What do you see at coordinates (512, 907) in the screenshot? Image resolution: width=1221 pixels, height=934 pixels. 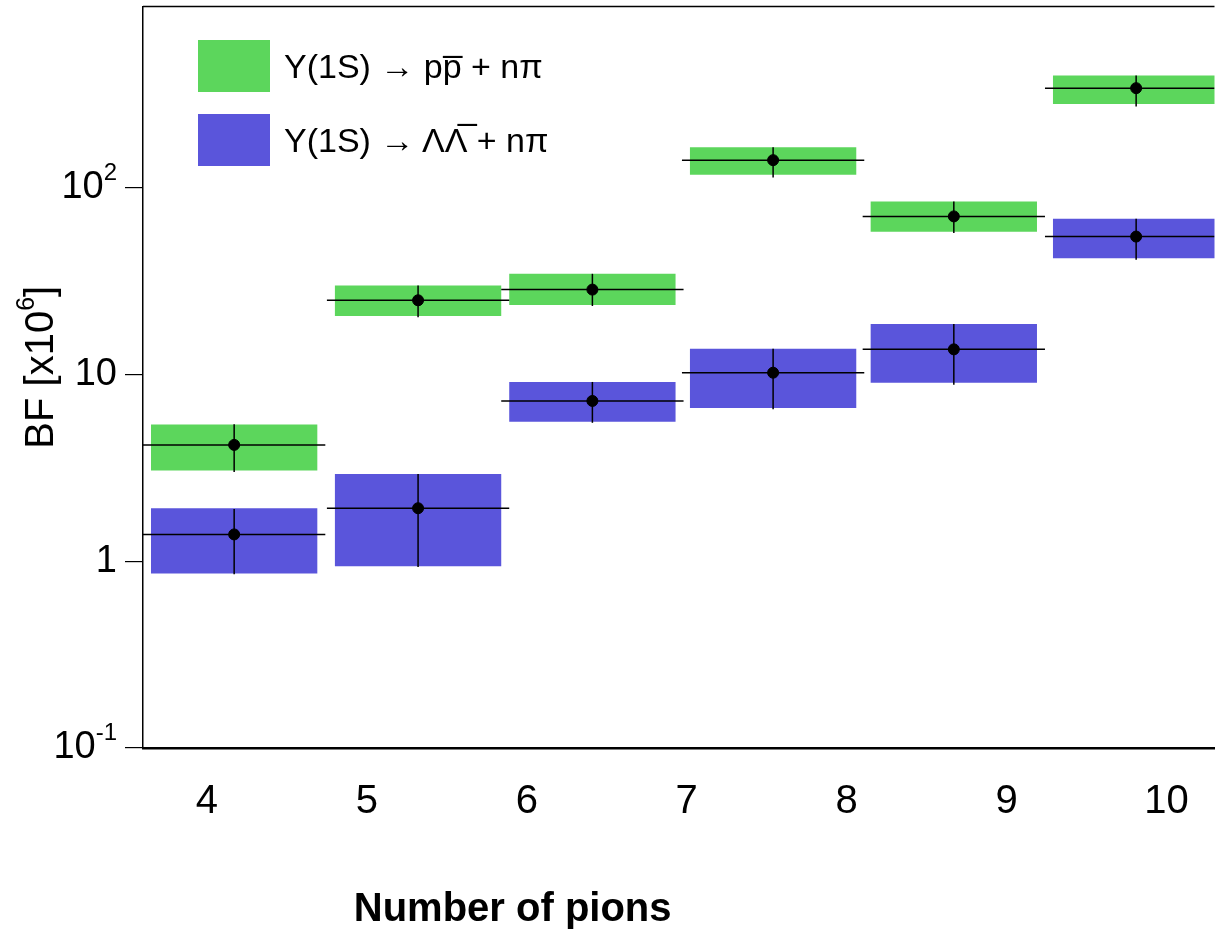 I see `x-axis-title: Number of pions` at bounding box center [512, 907].